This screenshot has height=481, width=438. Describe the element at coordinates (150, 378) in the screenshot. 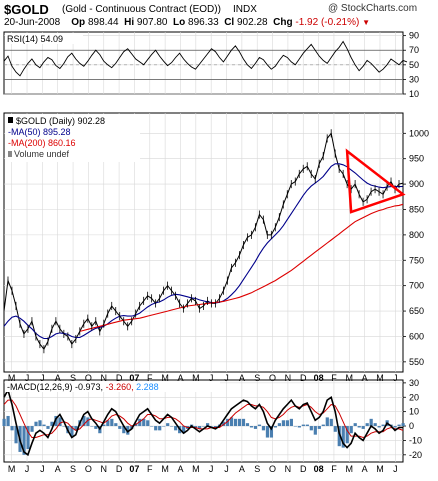

I see `x-axis-label-middle: F` at that location.